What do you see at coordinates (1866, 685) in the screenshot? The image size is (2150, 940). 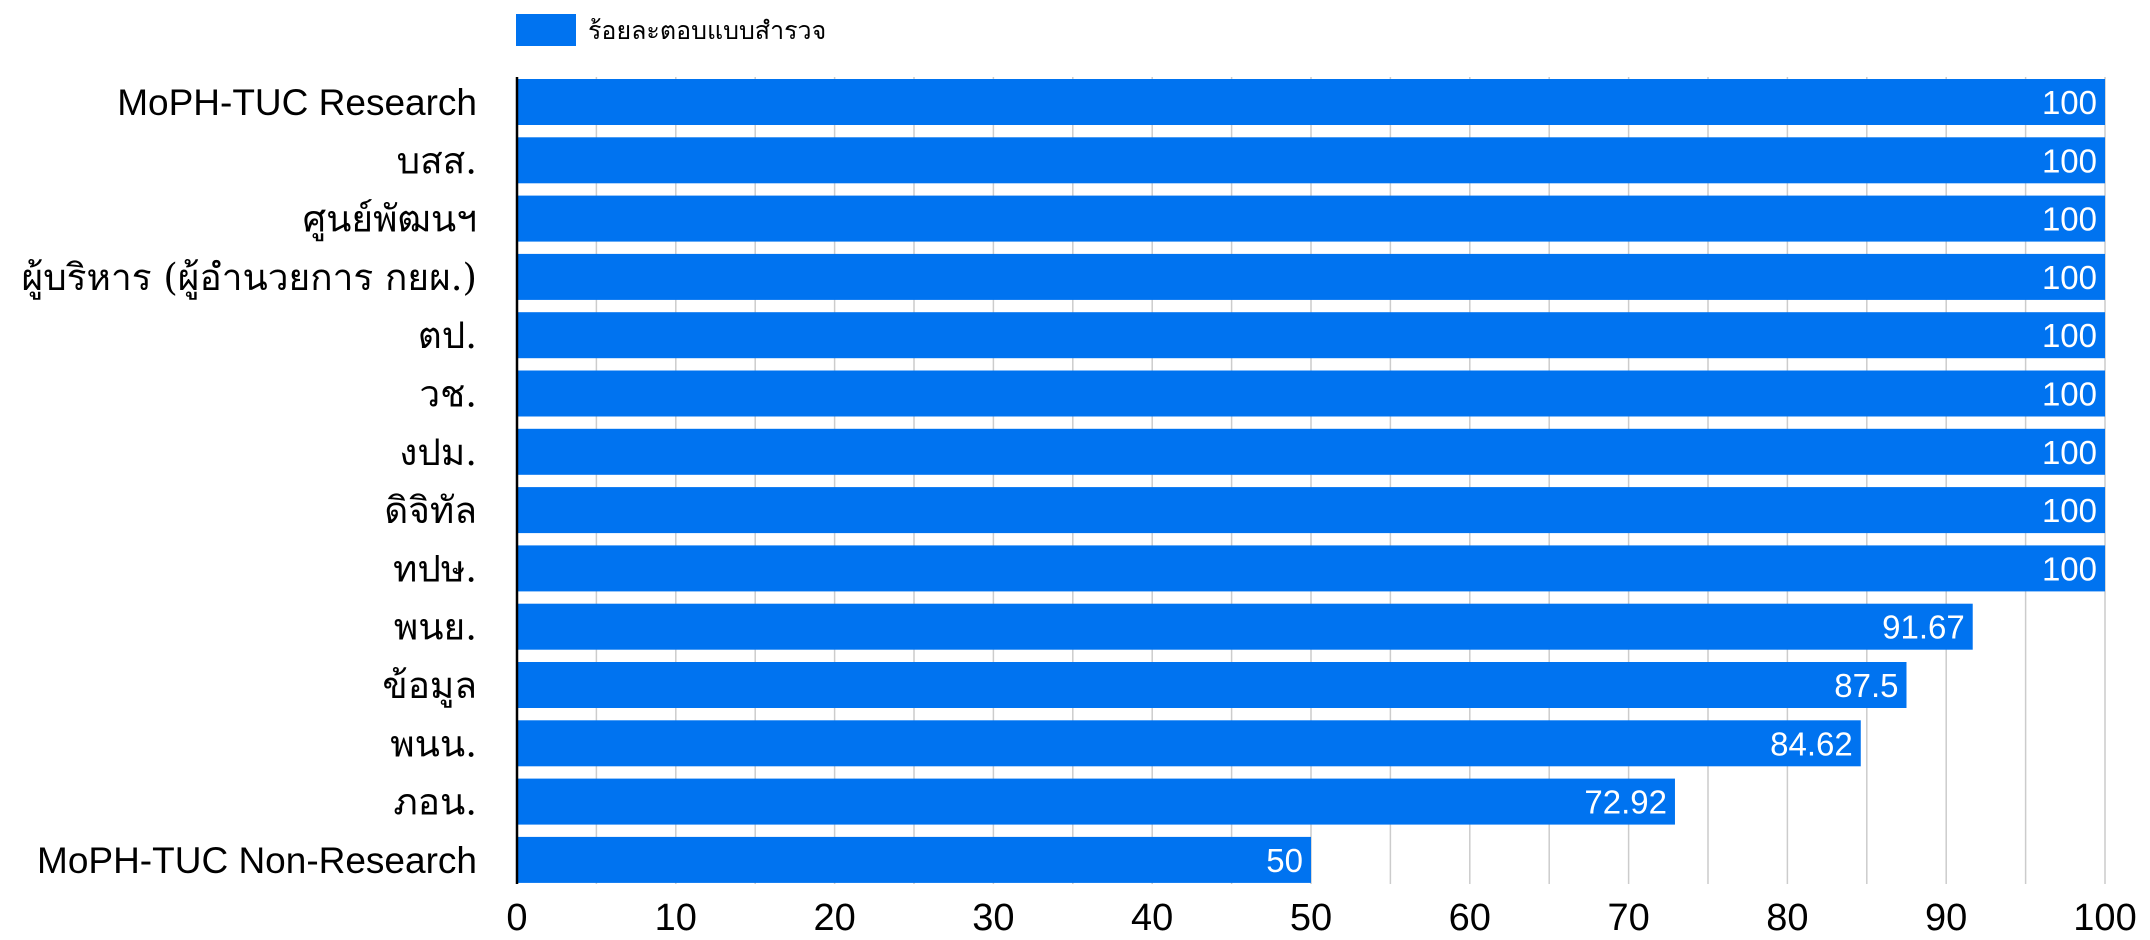 I see `data-label: 87.5` at bounding box center [1866, 685].